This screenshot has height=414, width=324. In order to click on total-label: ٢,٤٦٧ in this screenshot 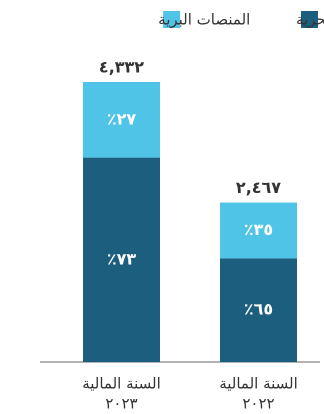, I will do `click(258, 187)`.